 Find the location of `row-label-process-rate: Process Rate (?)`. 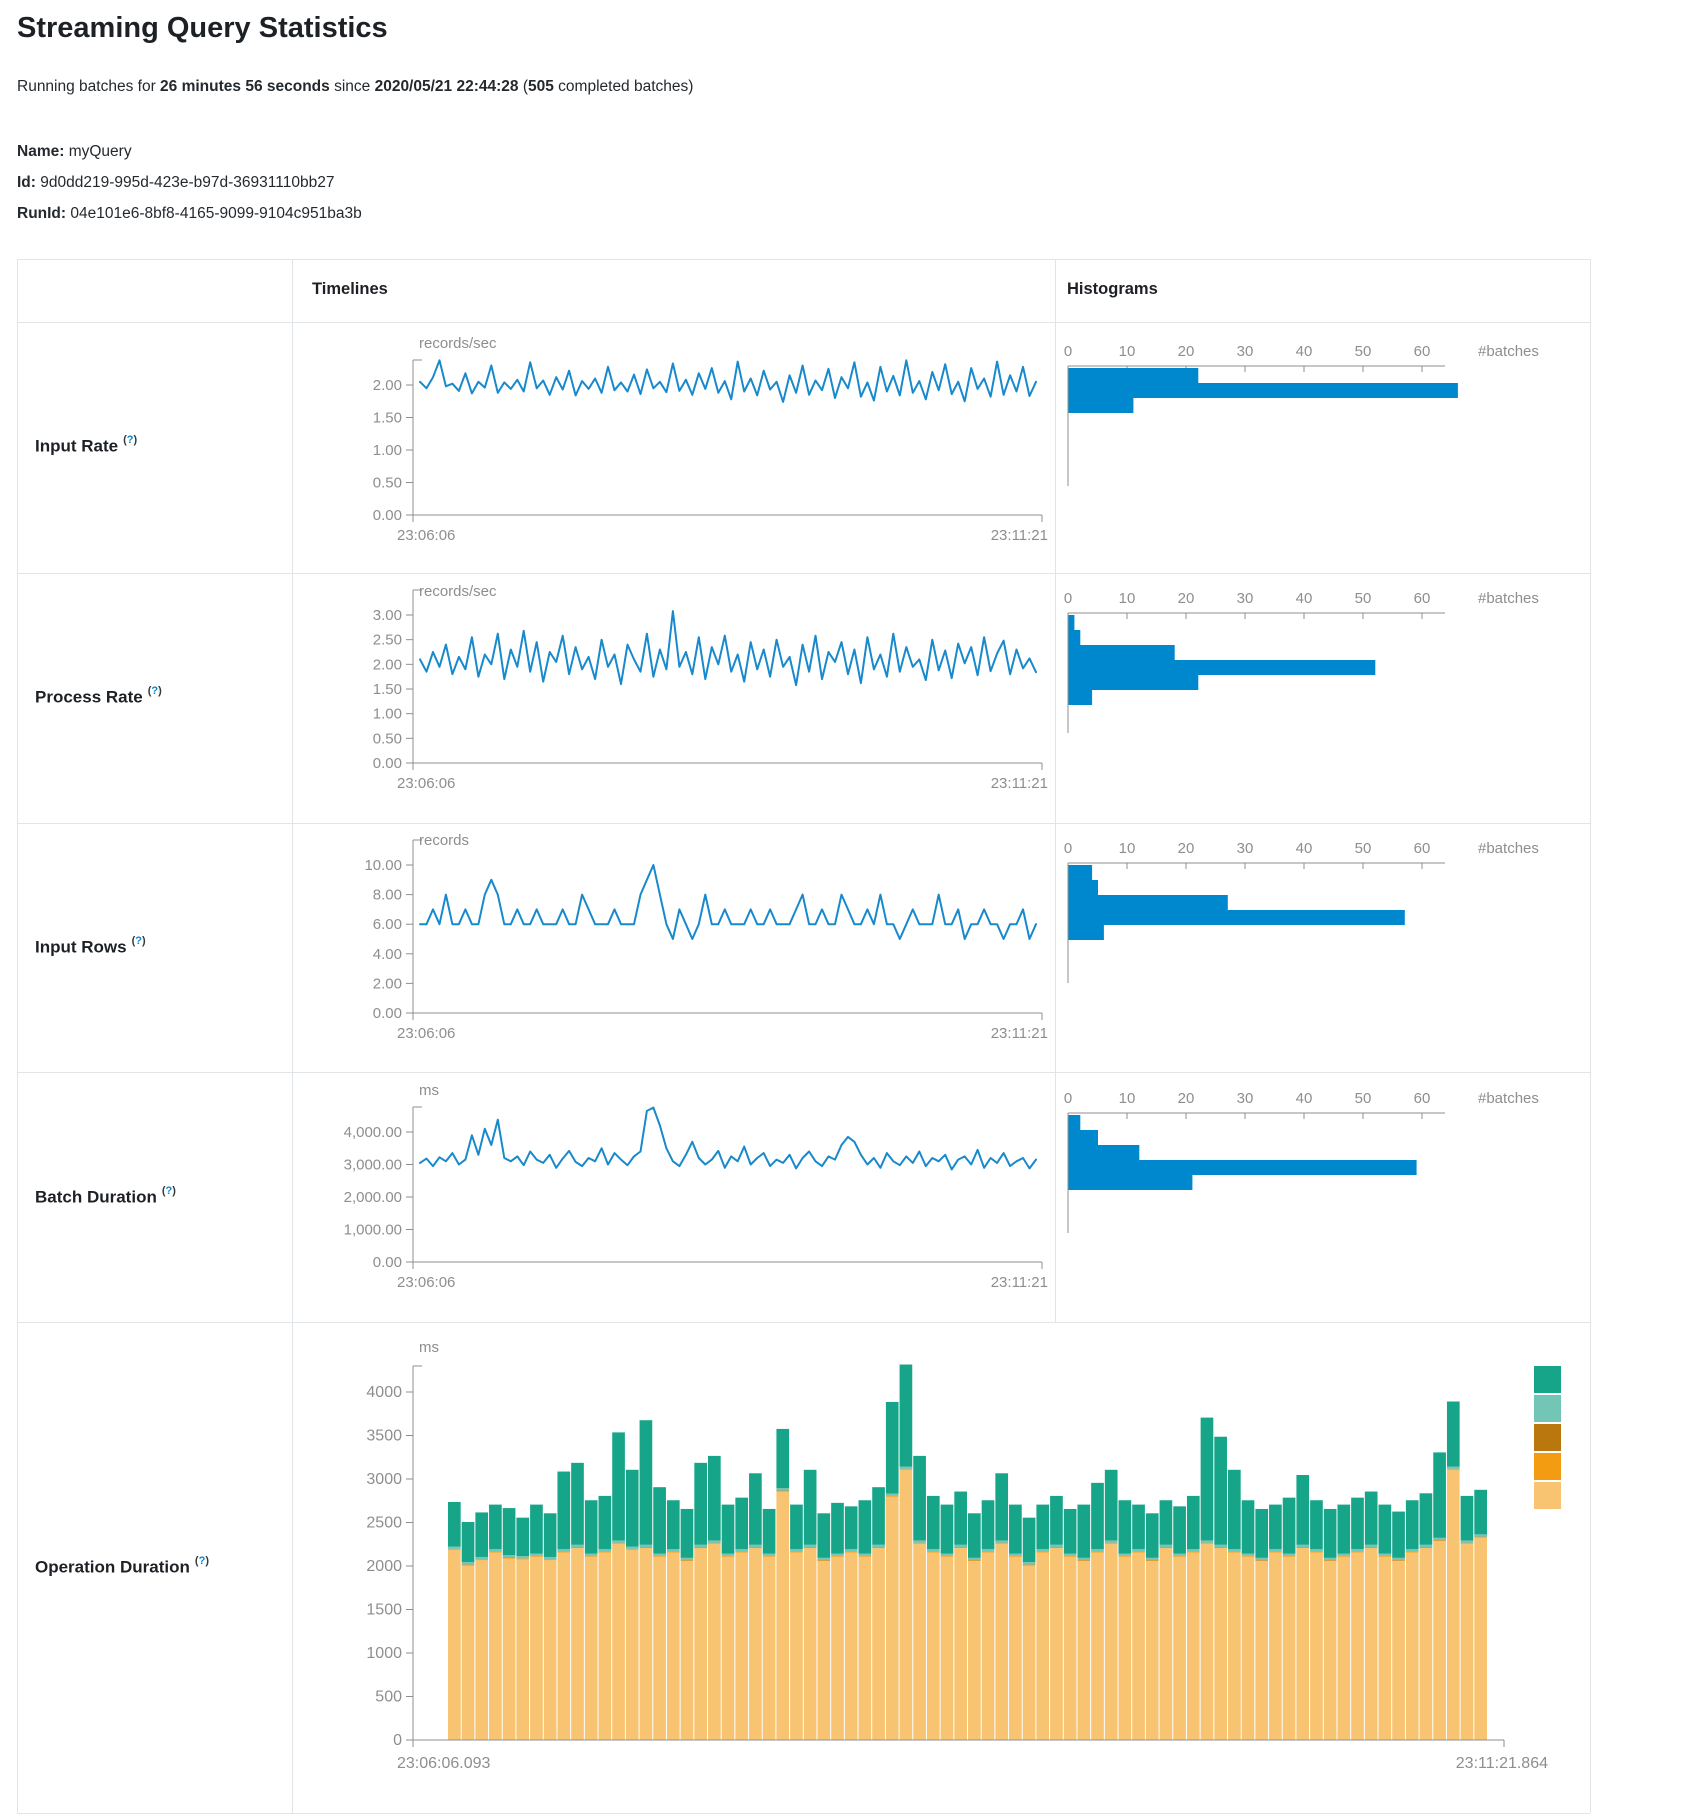

row-label-process-rate: Process Rate (?) is located at coordinates (98, 696).